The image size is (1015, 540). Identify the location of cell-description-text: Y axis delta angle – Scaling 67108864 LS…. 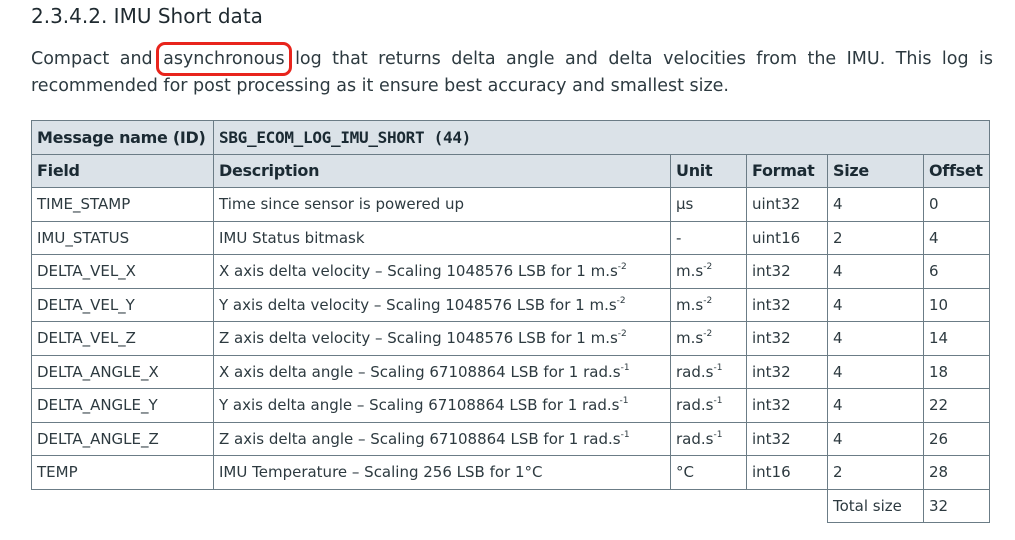
(419, 405).